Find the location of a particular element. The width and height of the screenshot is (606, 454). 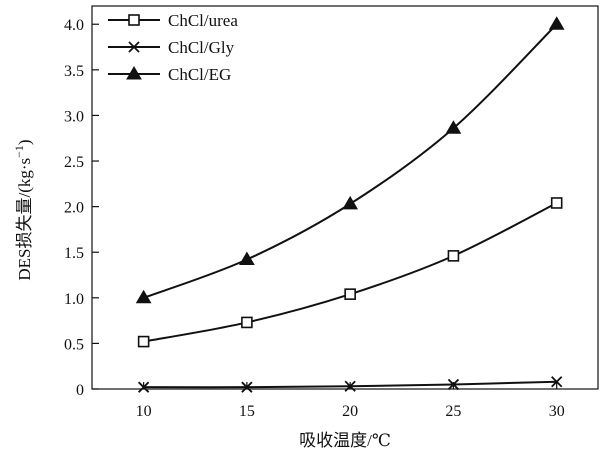

legend-label: ChCl/urea is located at coordinates (203, 20).